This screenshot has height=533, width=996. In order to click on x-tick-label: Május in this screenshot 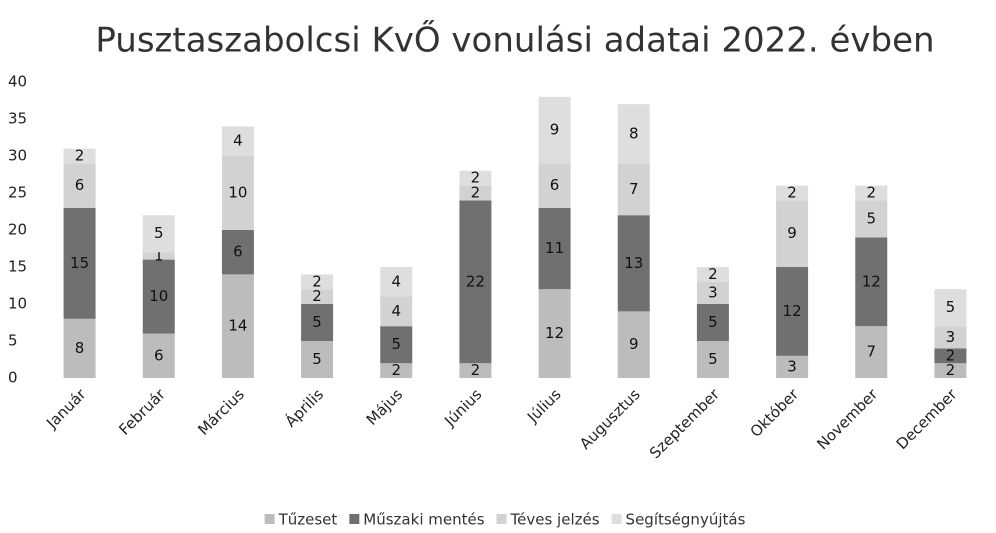, I will do `click(385, 407)`.